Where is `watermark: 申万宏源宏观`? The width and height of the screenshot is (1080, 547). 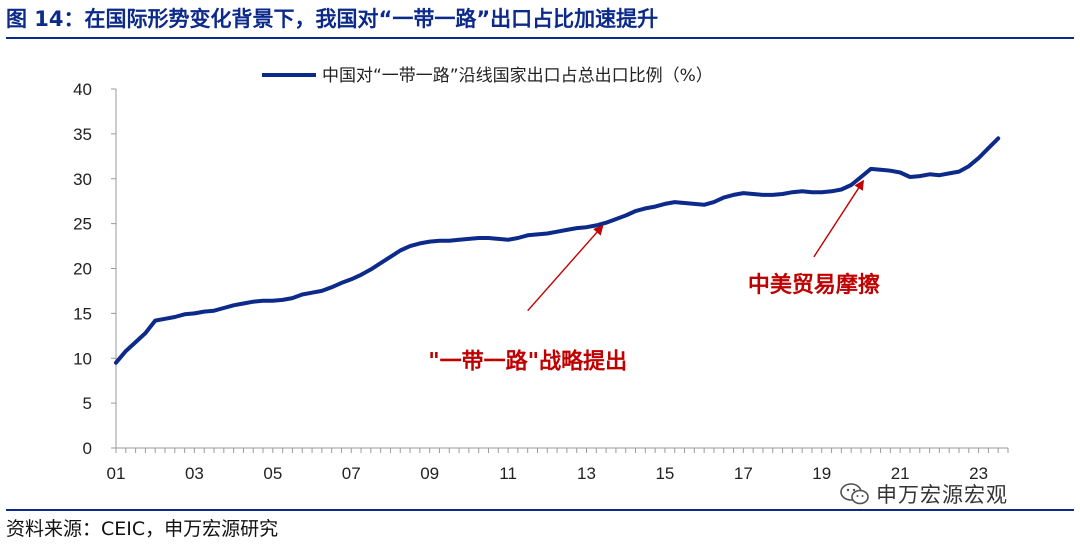 watermark: 申万宏源宏观 is located at coordinates (924, 494).